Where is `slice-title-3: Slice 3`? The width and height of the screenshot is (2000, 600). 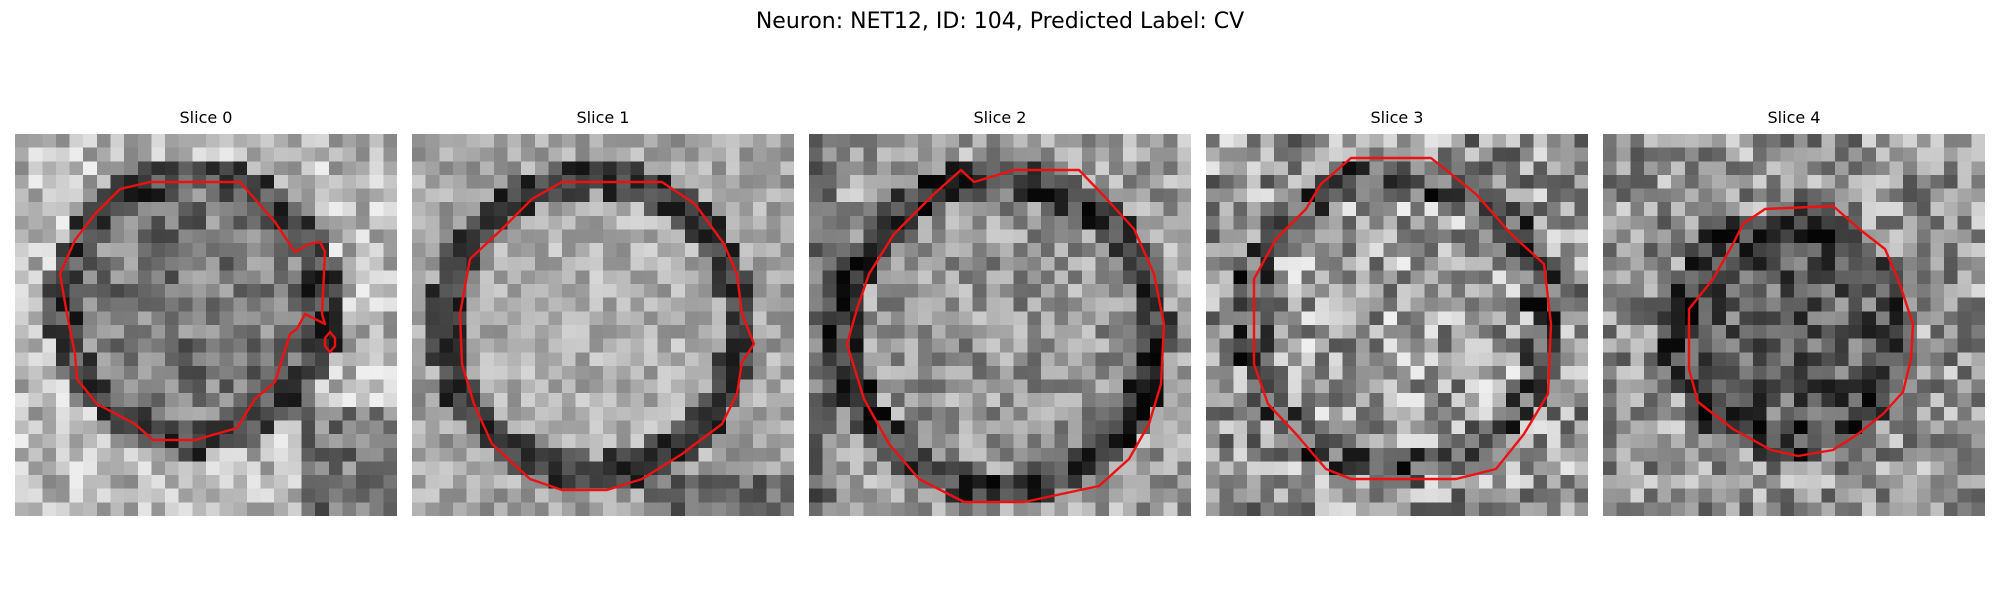 slice-title-3: Slice 3 is located at coordinates (1397, 117).